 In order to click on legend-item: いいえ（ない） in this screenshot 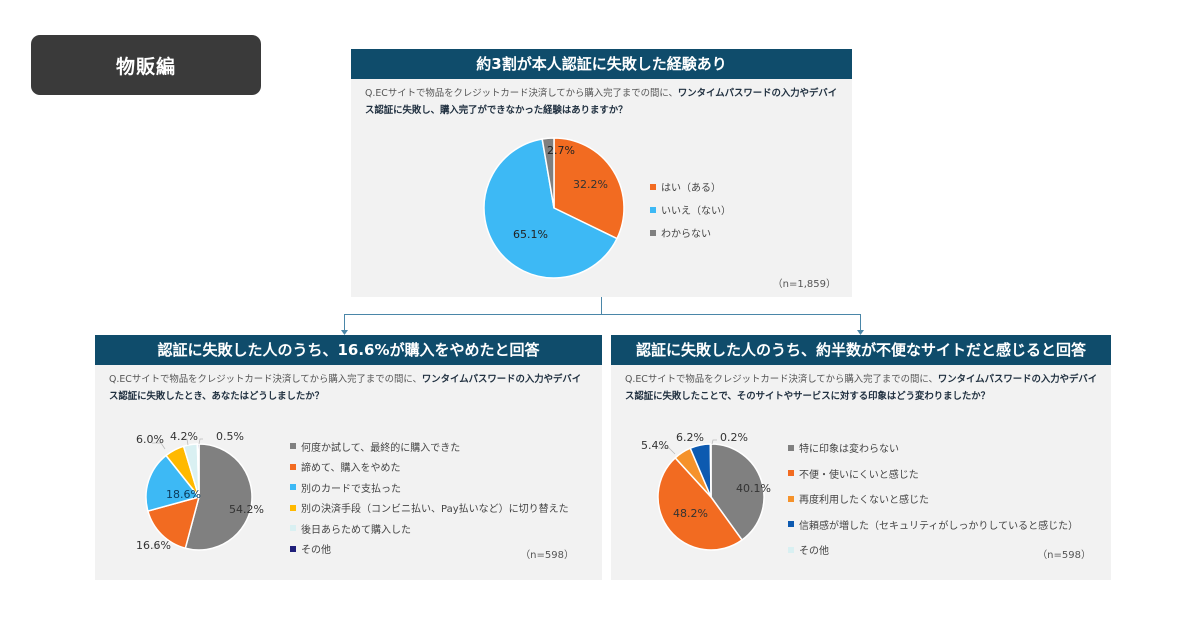, I will do `click(690, 209)`.